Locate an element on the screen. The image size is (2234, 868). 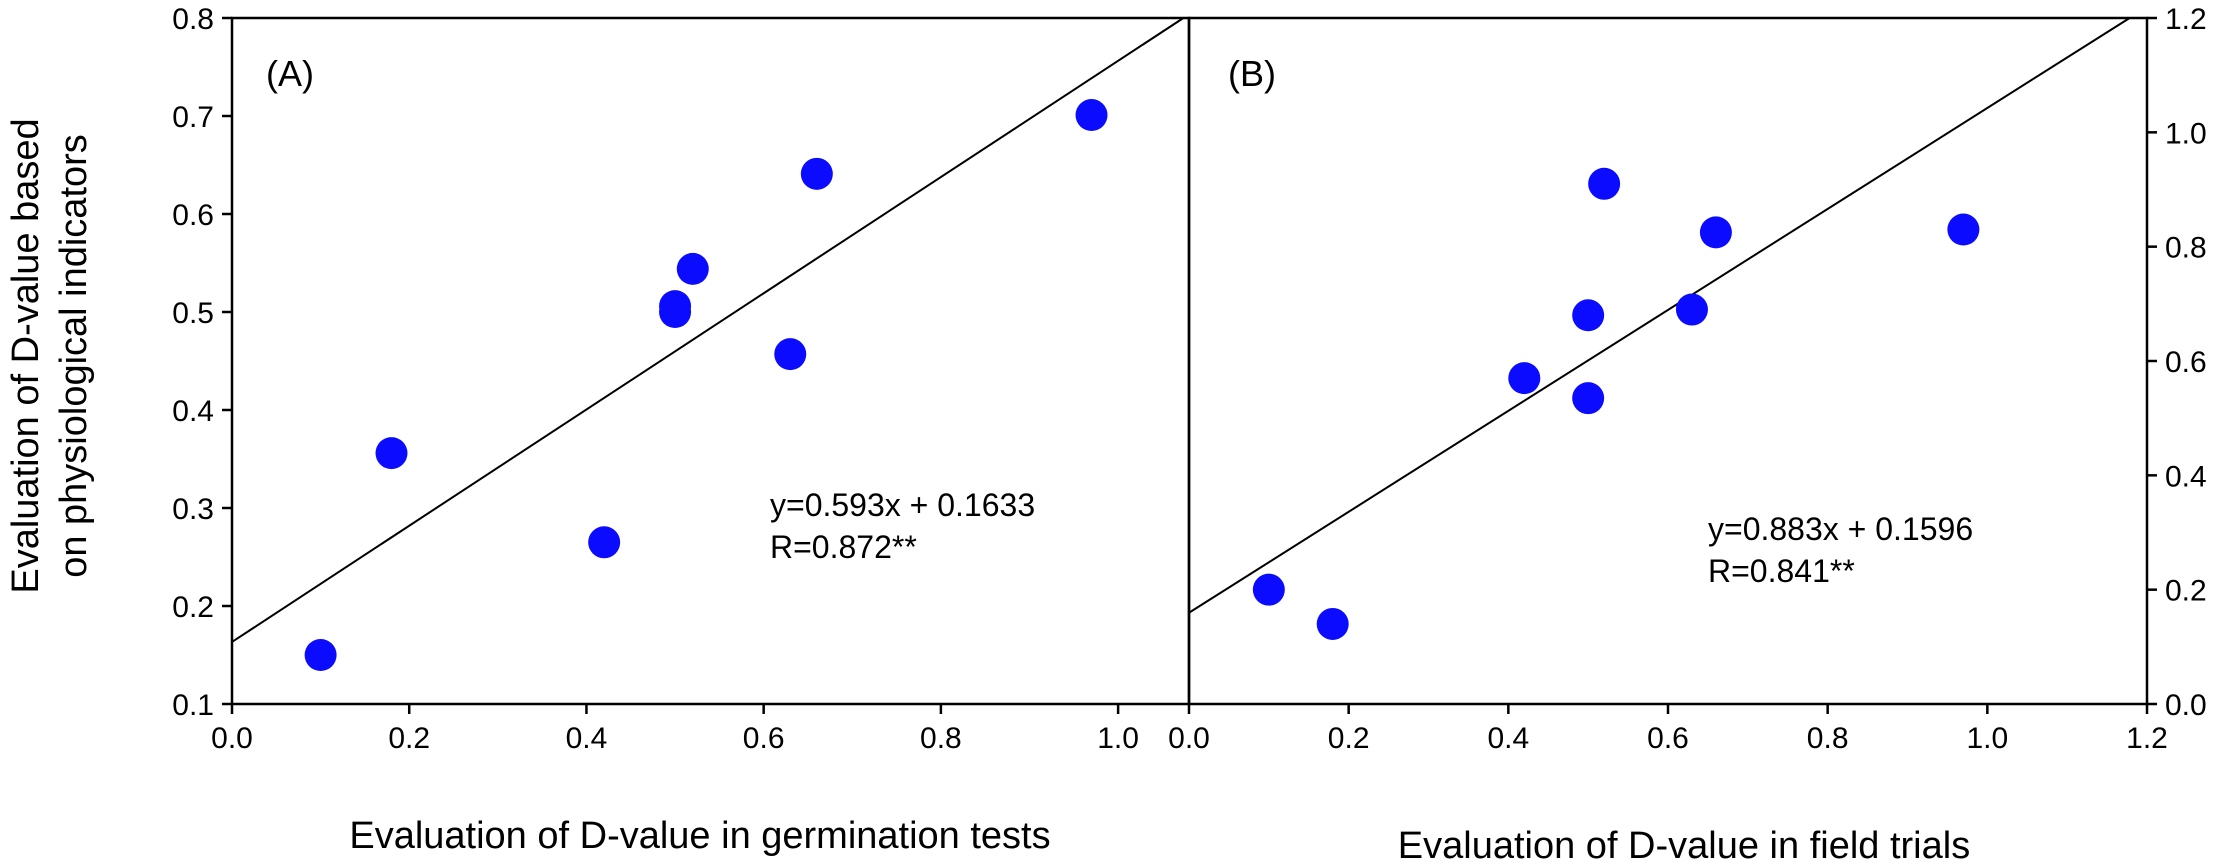
panel-a-y-tick-label-1: 0.2 is located at coordinates (193, 607).